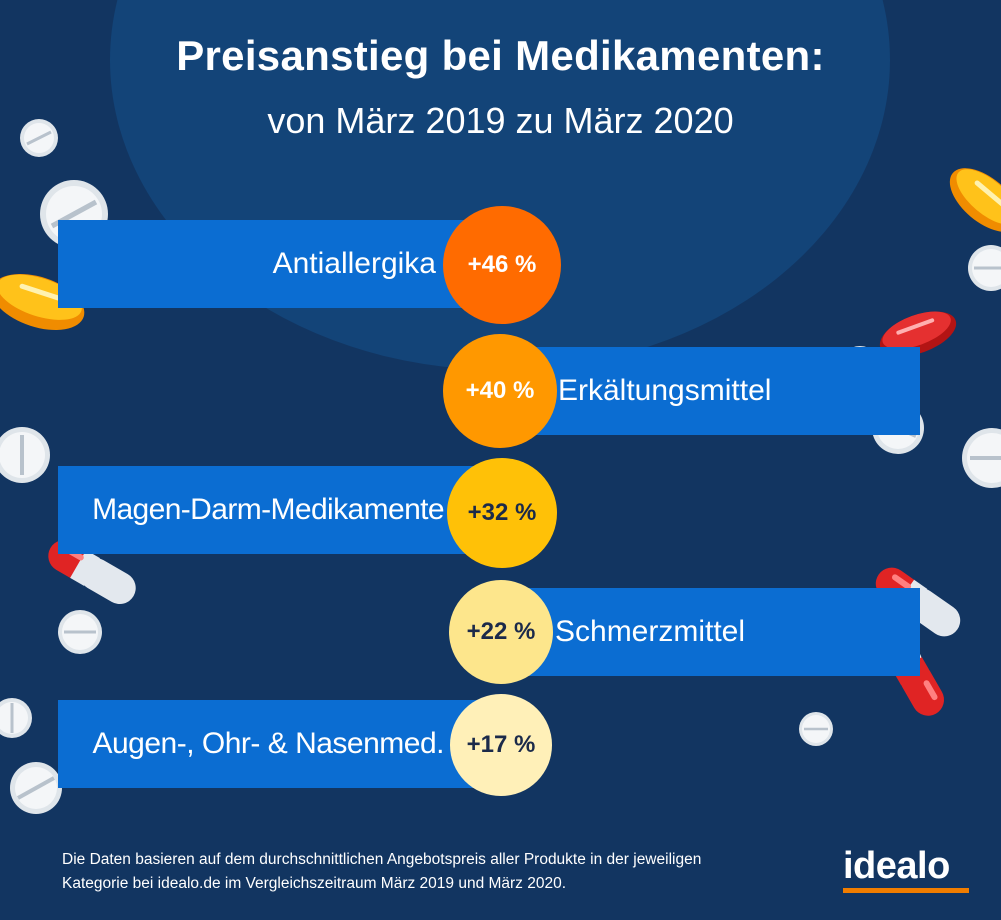 The height and width of the screenshot is (920, 1001). I want to click on bar-augen-ohr-nasen, so click(283, 744).